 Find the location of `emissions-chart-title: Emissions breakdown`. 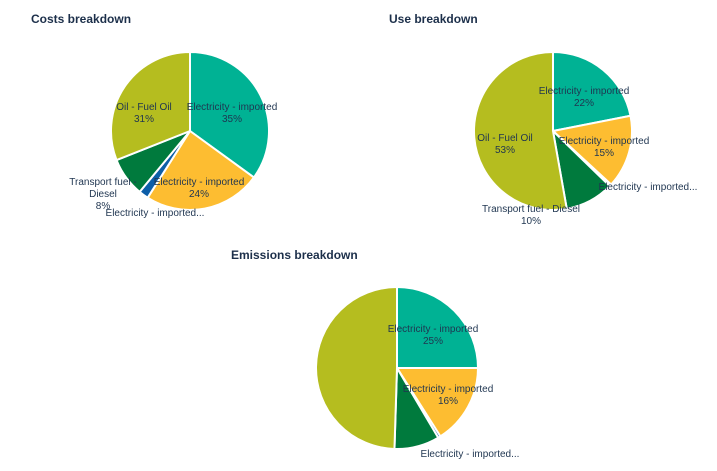

emissions-chart-title: Emissions breakdown is located at coordinates (294, 255).